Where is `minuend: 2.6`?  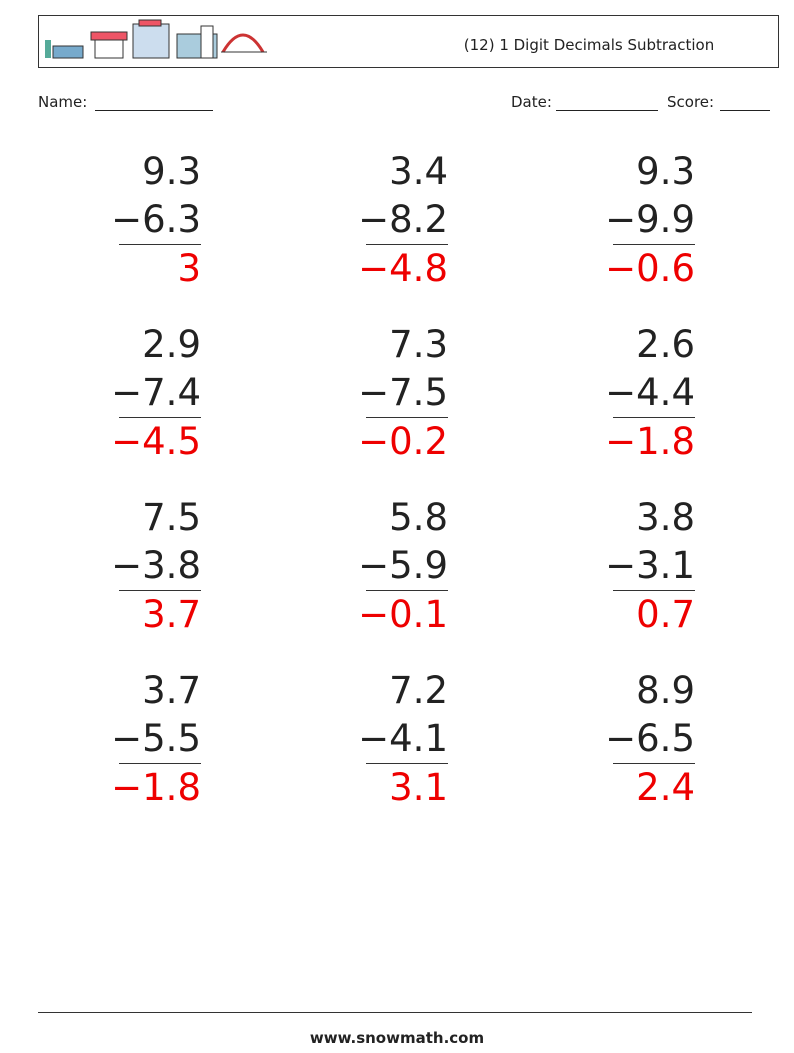 minuend: 2.6 is located at coordinates (665, 344).